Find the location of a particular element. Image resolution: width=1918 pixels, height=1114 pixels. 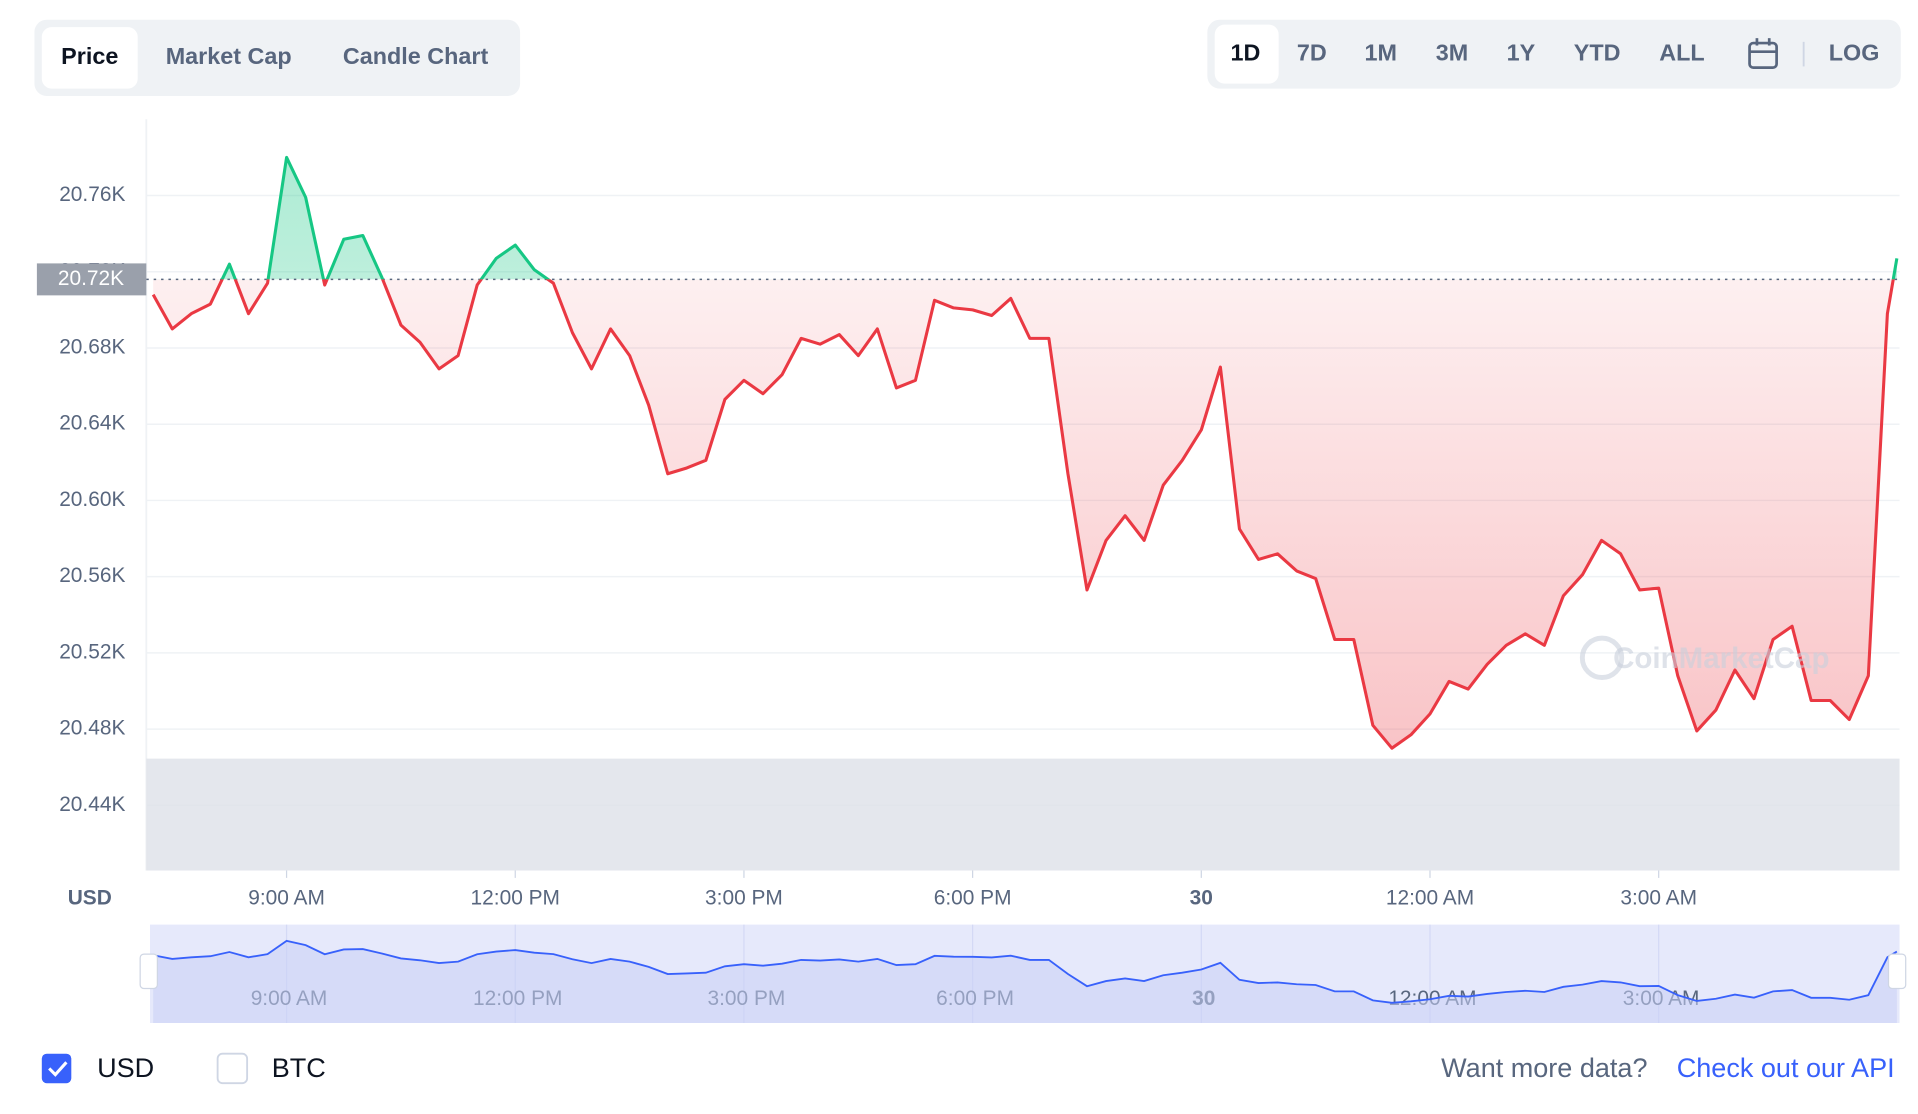

x-tick-label: 9:00 AM is located at coordinates (286, 897).